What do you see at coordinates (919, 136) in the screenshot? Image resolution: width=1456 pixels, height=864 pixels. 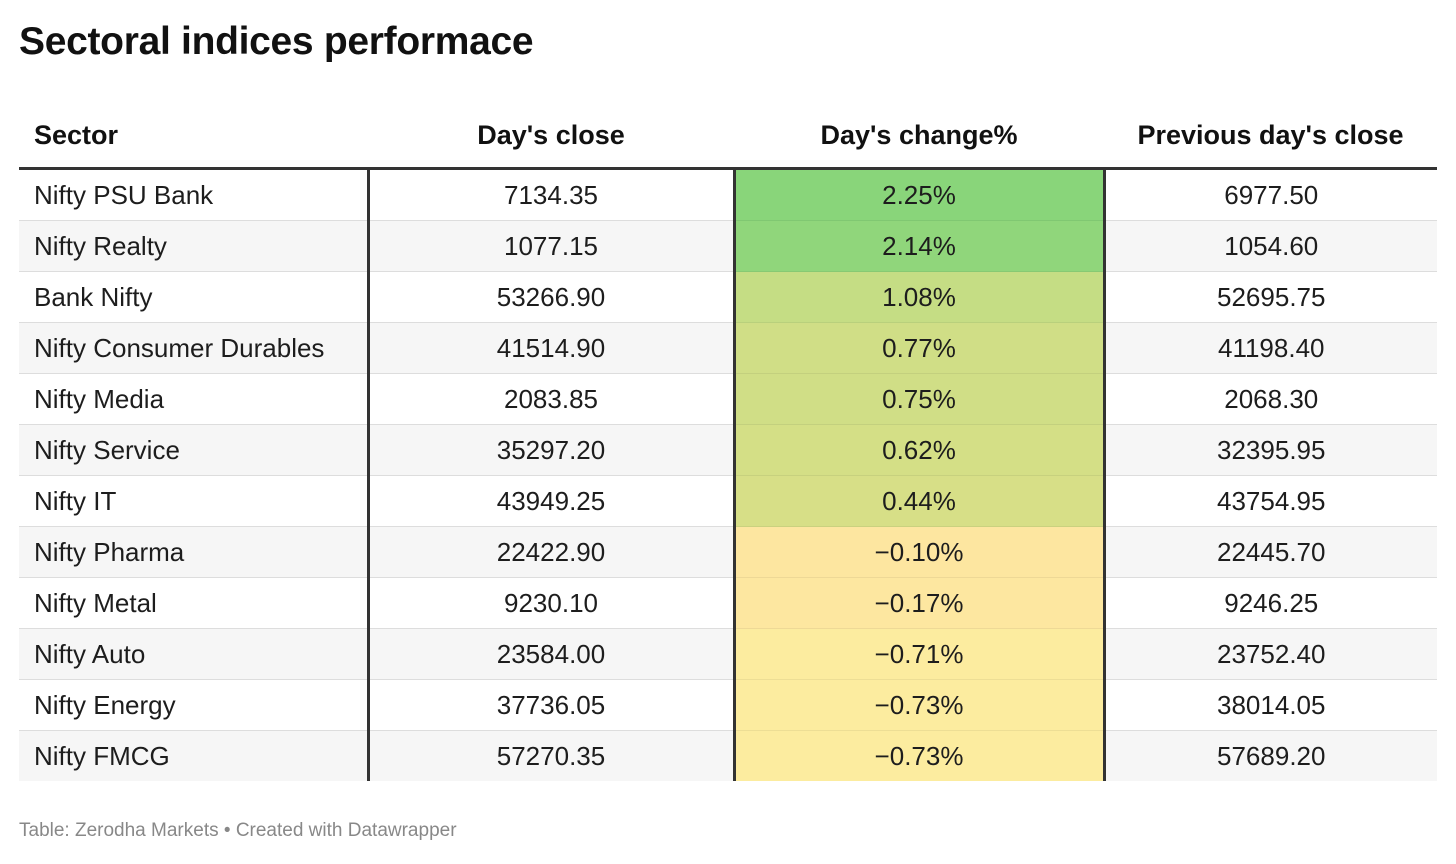 I see `column-header-days-change: Day's change%` at bounding box center [919, 136].